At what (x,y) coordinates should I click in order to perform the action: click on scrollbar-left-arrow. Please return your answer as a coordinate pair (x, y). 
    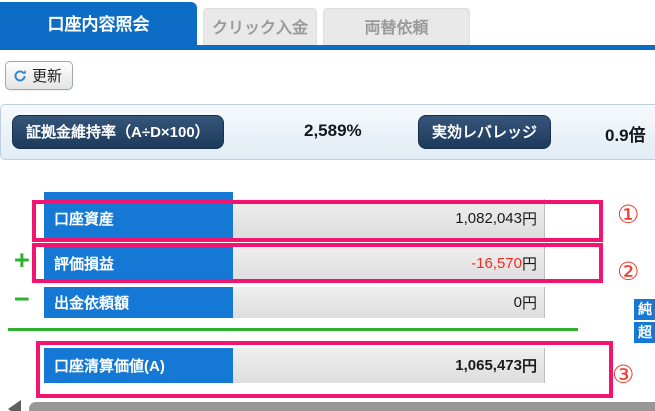
    Looking at the image, I should click on (14, 405).